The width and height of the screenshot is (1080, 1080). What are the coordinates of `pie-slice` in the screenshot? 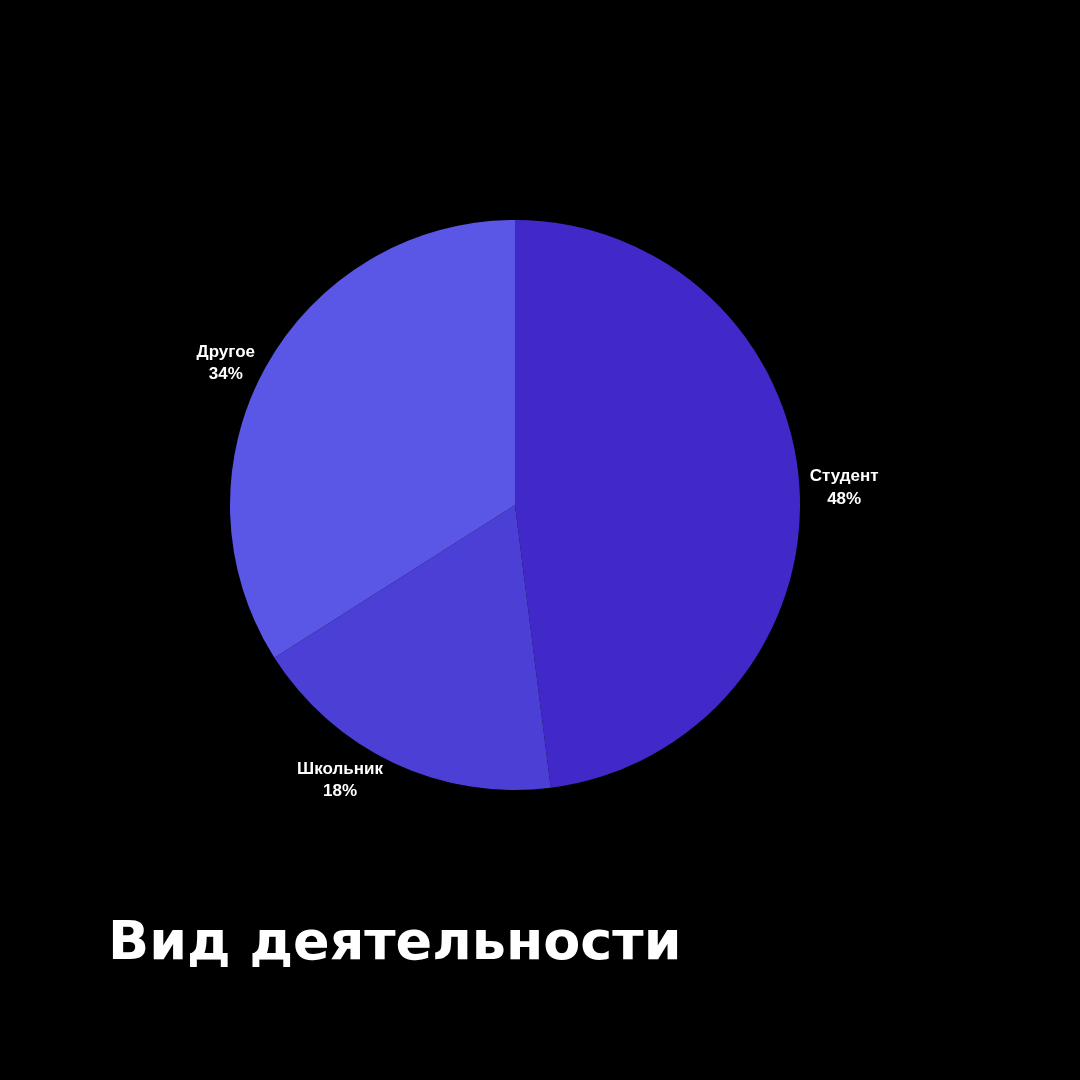 It's located at (657, 504).